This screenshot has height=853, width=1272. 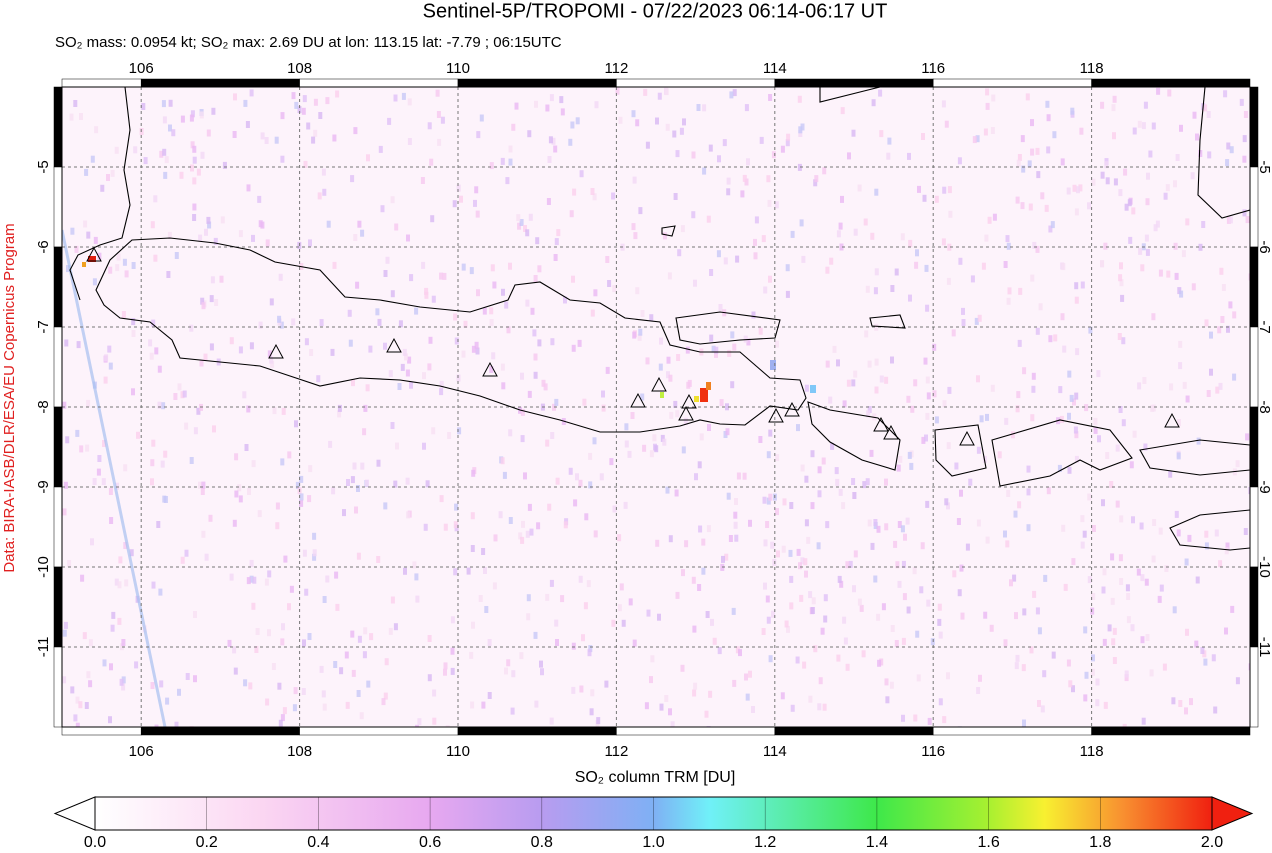 What do you see at coordinates (696, 731) in the screenshot?
I see `frame-bar` at bounding box center [696, 731].